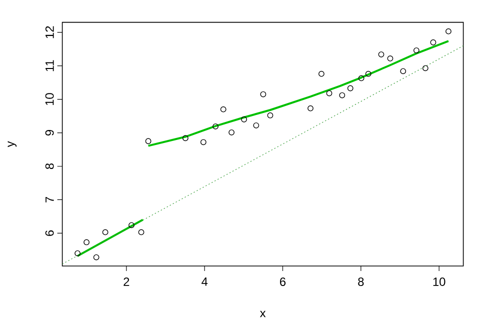 The image size is (480, 330). I want to click on y-tick-label: 12, so click(49, 32).